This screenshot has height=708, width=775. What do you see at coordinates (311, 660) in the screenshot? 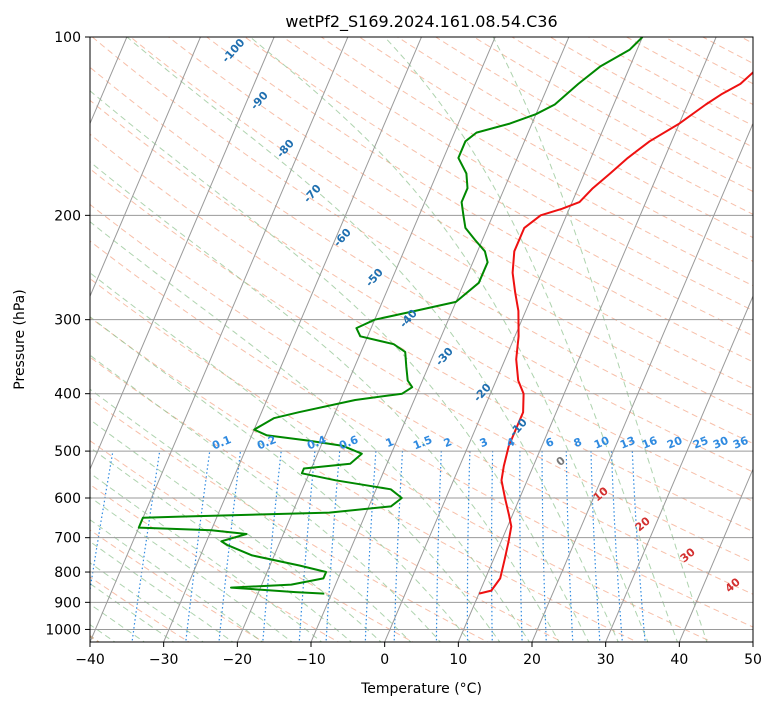
I see `x-tick-label: −10` at bounding box center [311, 660].